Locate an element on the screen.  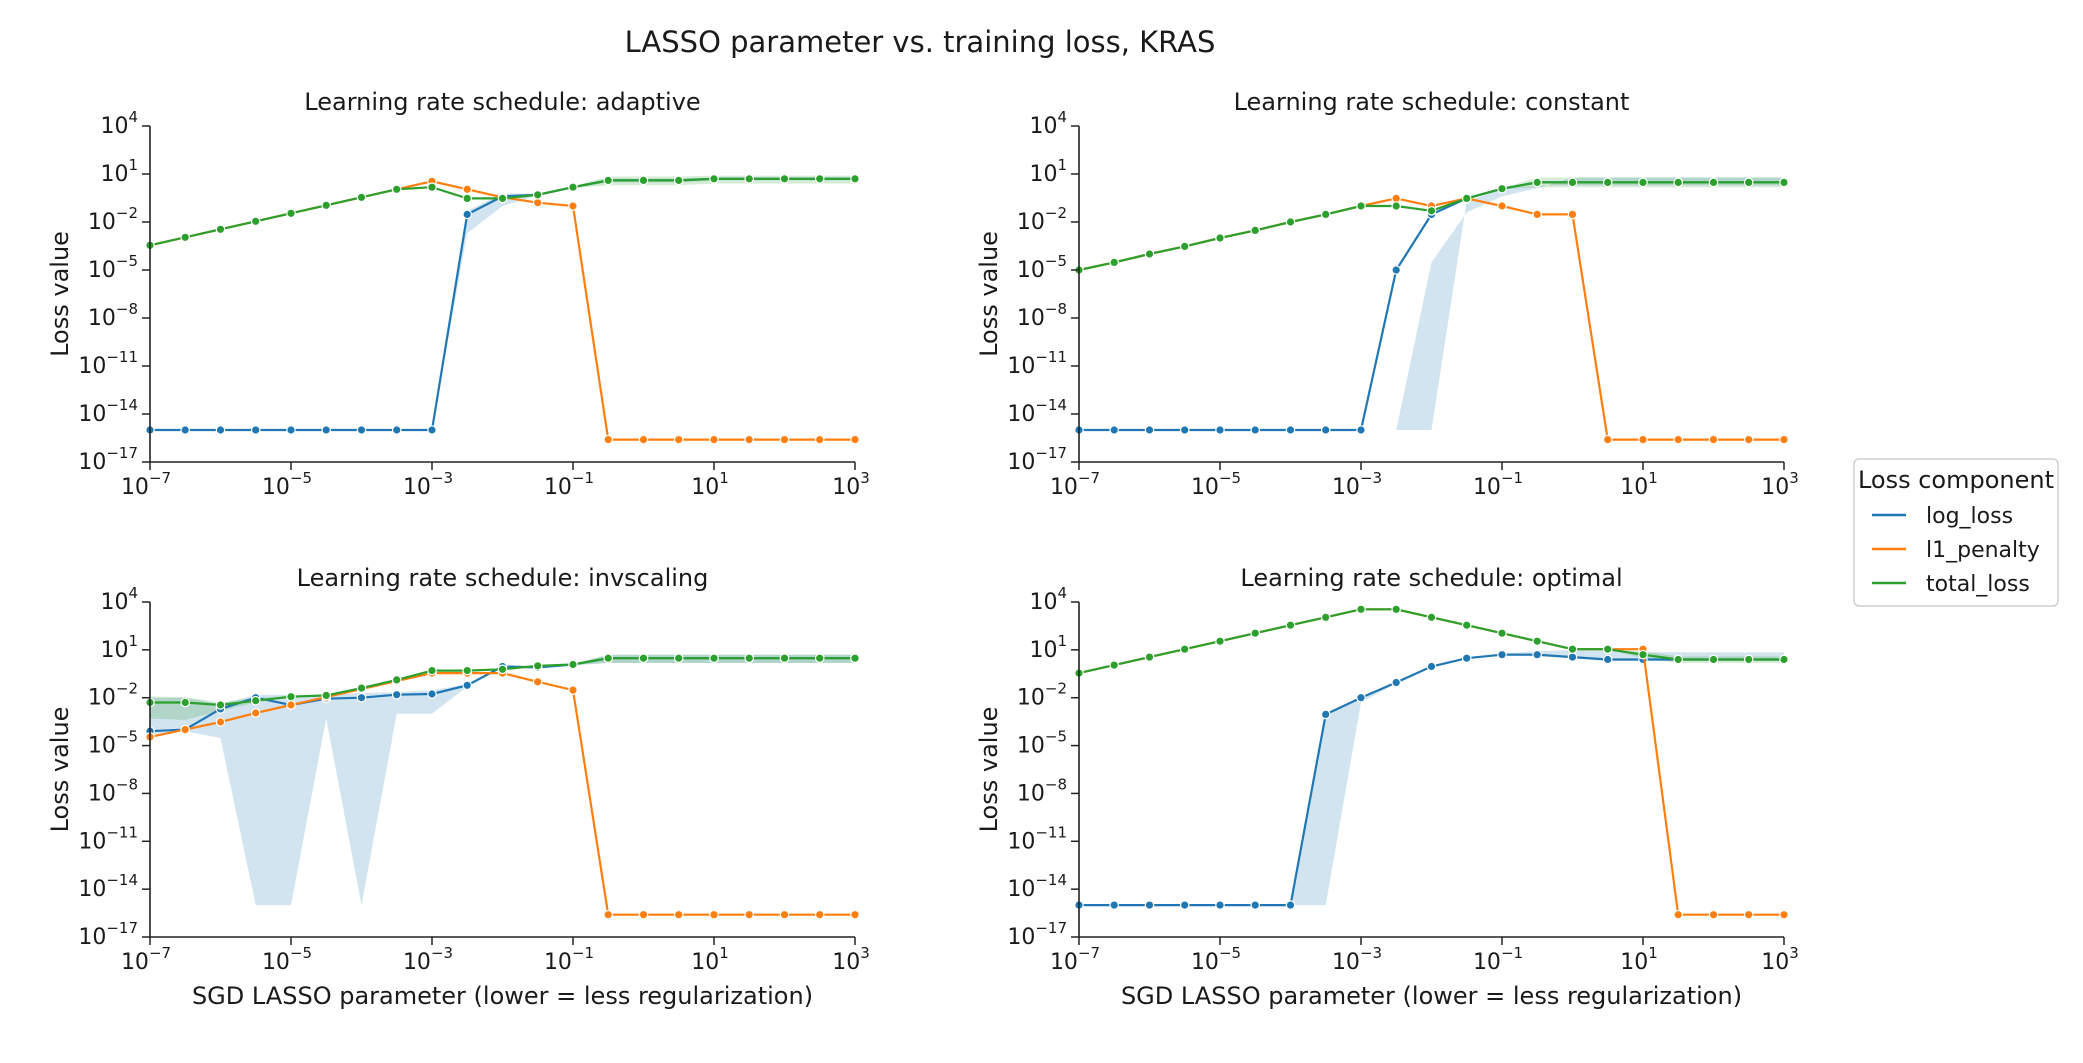
x-tick-label: 10⁻⁷ is located at coordinates (1075, 484).